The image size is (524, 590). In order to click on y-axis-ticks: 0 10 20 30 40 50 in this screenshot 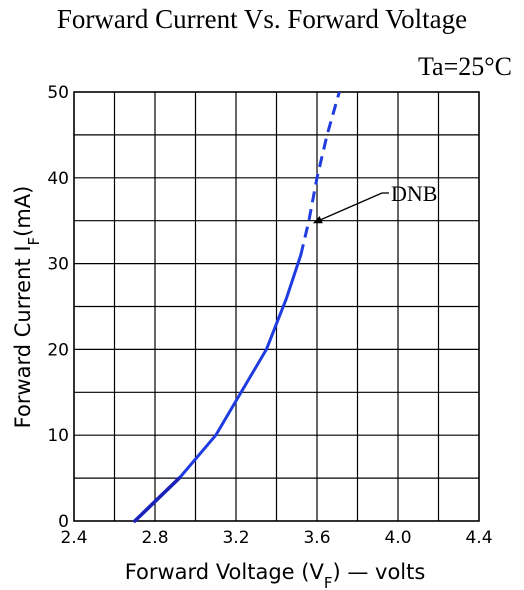, I will do `click(58, 307)`.